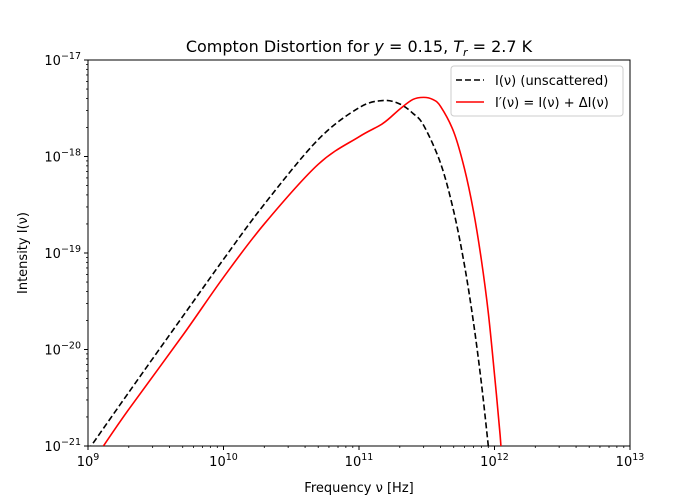  Describe the element at coordinates (494, 461) in the screenshot. I see `x-tick-label-3: 1012` at that location.